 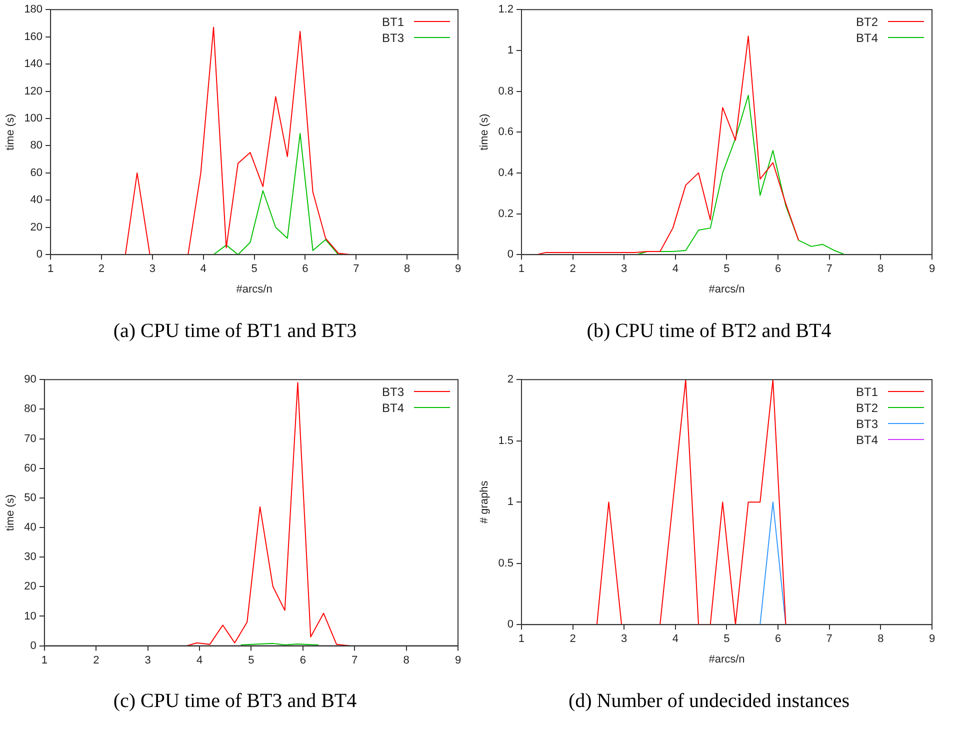 What do you see at coordinates (506, 132) in the screenshot?
I see `y-tick-label: 0.6` at bounding box center [506, 132].